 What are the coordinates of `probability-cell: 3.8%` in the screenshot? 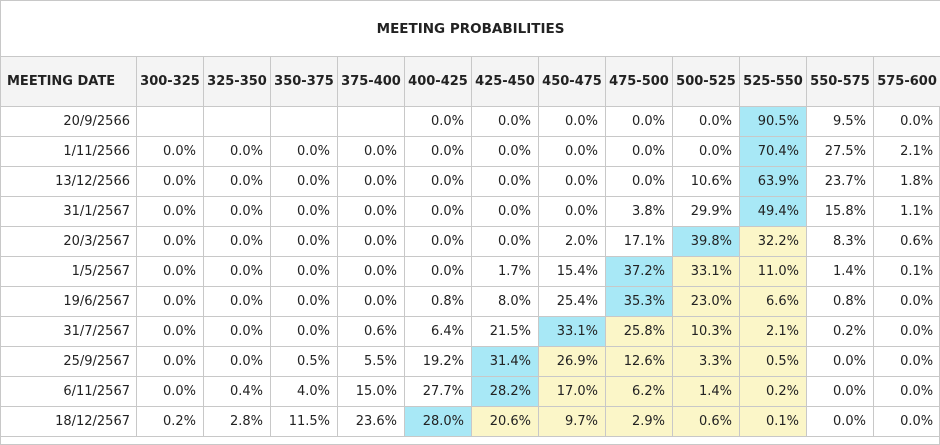 It's located at (639, 211).